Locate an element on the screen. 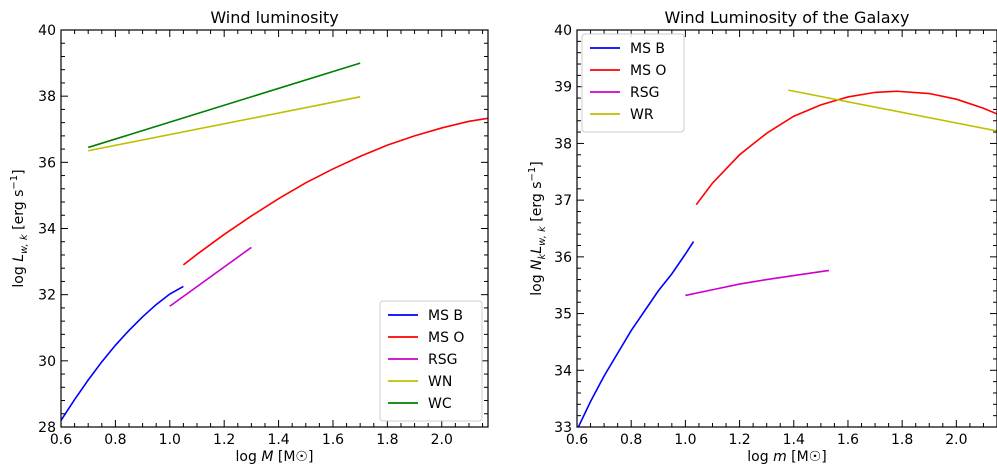  legend: MS B MS O RSG WR is located at coordinates (633, 83).